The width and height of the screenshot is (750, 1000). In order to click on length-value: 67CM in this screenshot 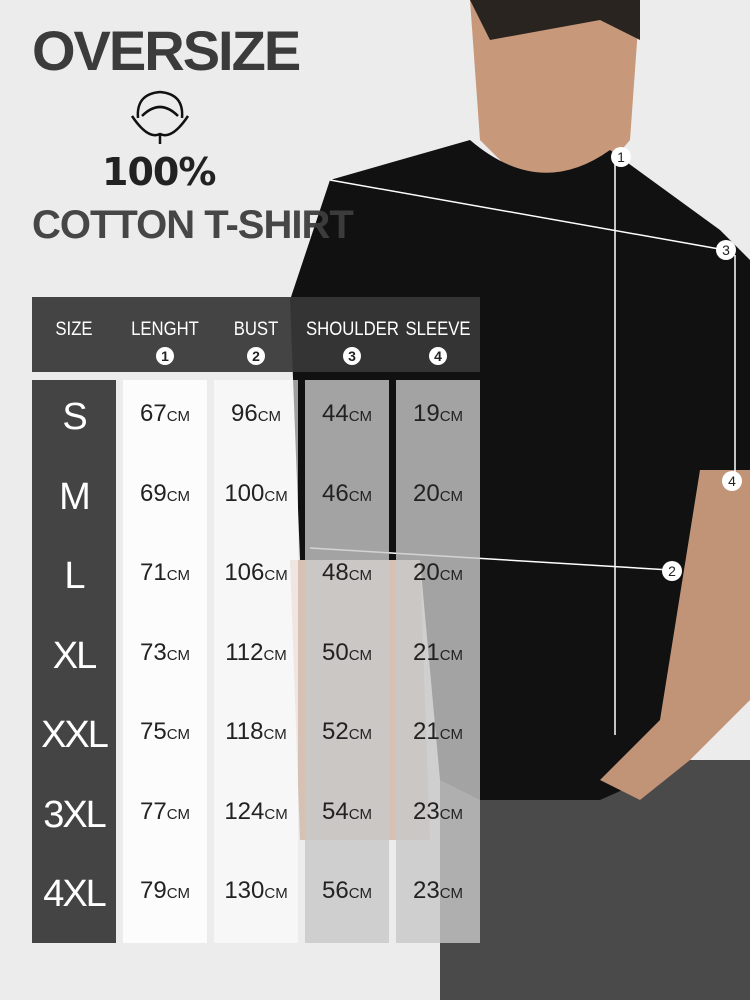, I will do `click(165, 414)`.